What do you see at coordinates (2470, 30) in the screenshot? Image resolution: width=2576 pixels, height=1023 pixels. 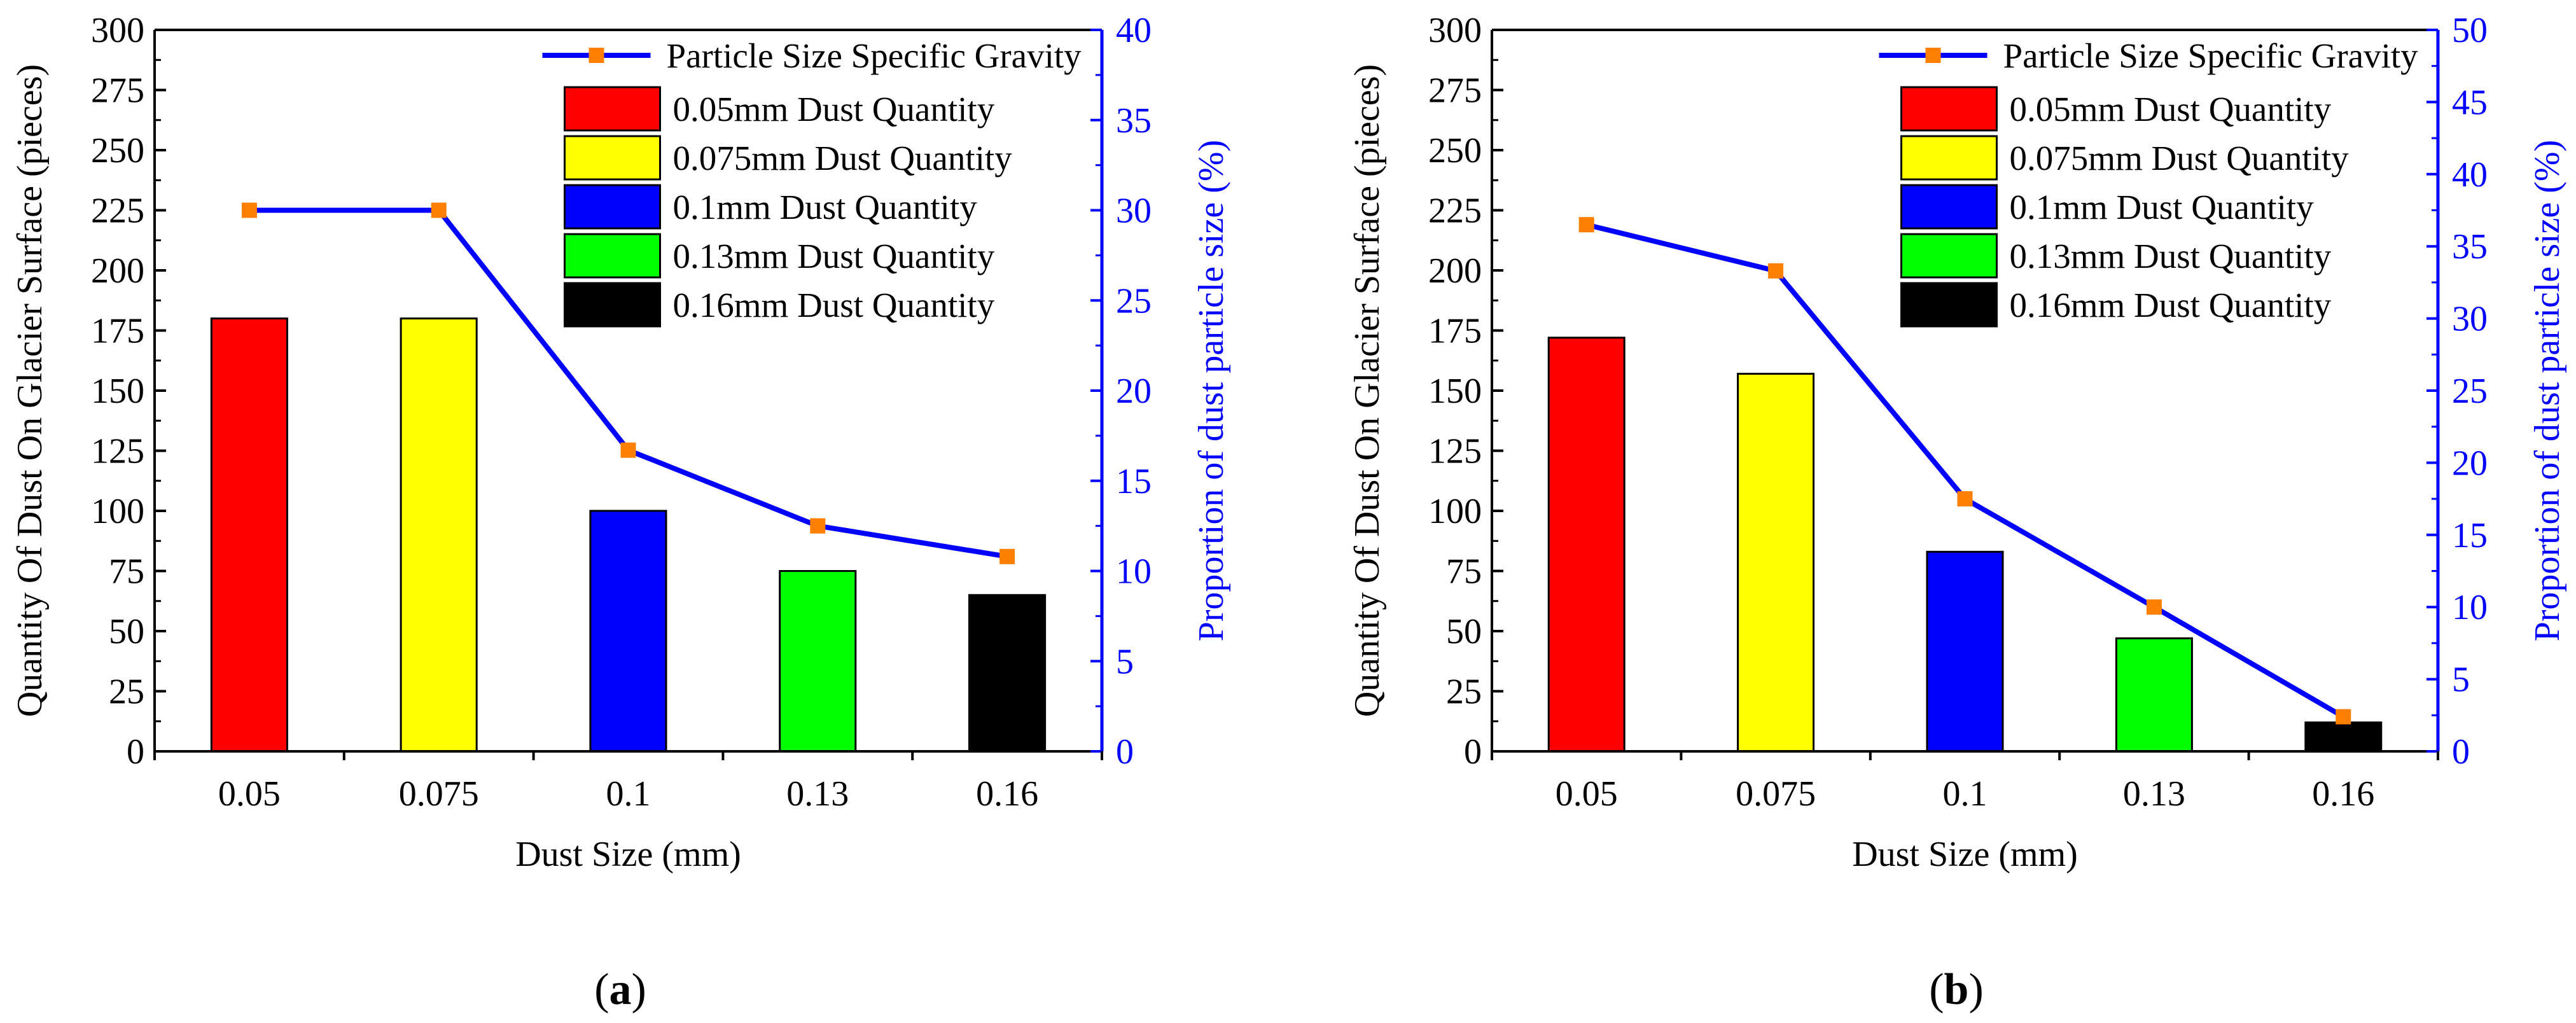 I see `y-right-tick-label: 50` at bounding box center [2470, 30].